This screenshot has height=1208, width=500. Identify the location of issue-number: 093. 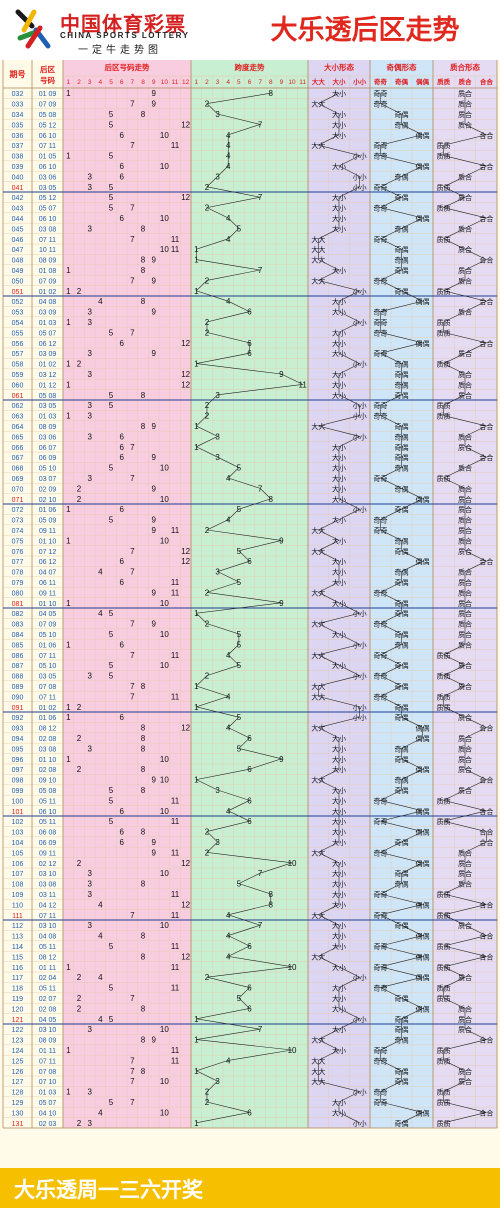
(18, 729).